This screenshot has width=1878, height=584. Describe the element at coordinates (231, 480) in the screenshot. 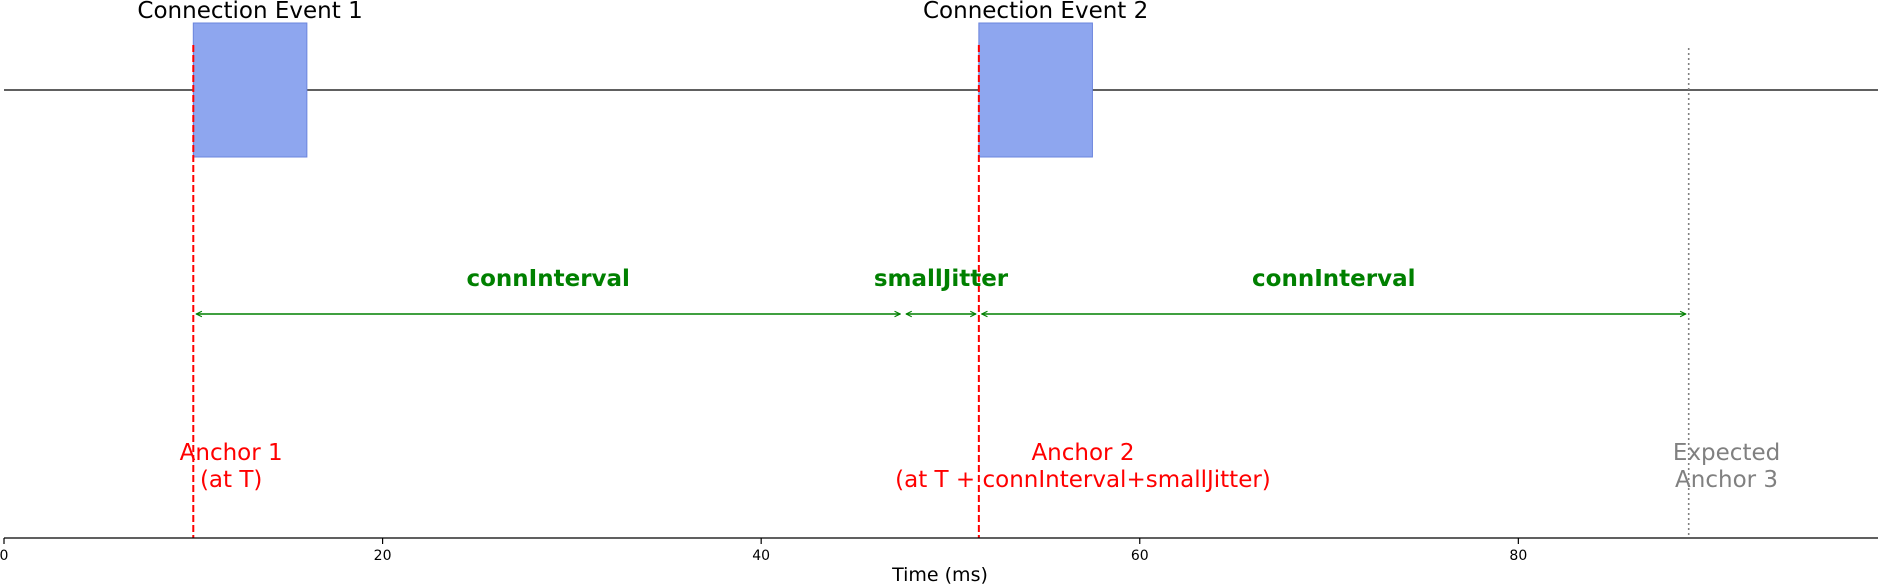

I see `anchor-1-label-line-2: (at T)` at that location.